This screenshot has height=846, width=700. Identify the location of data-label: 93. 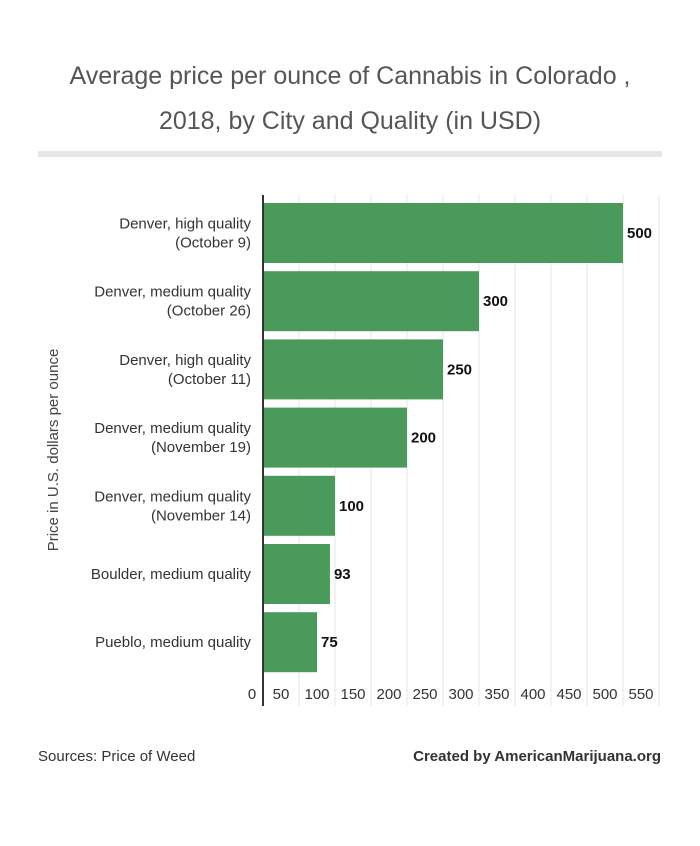
(342, 574).